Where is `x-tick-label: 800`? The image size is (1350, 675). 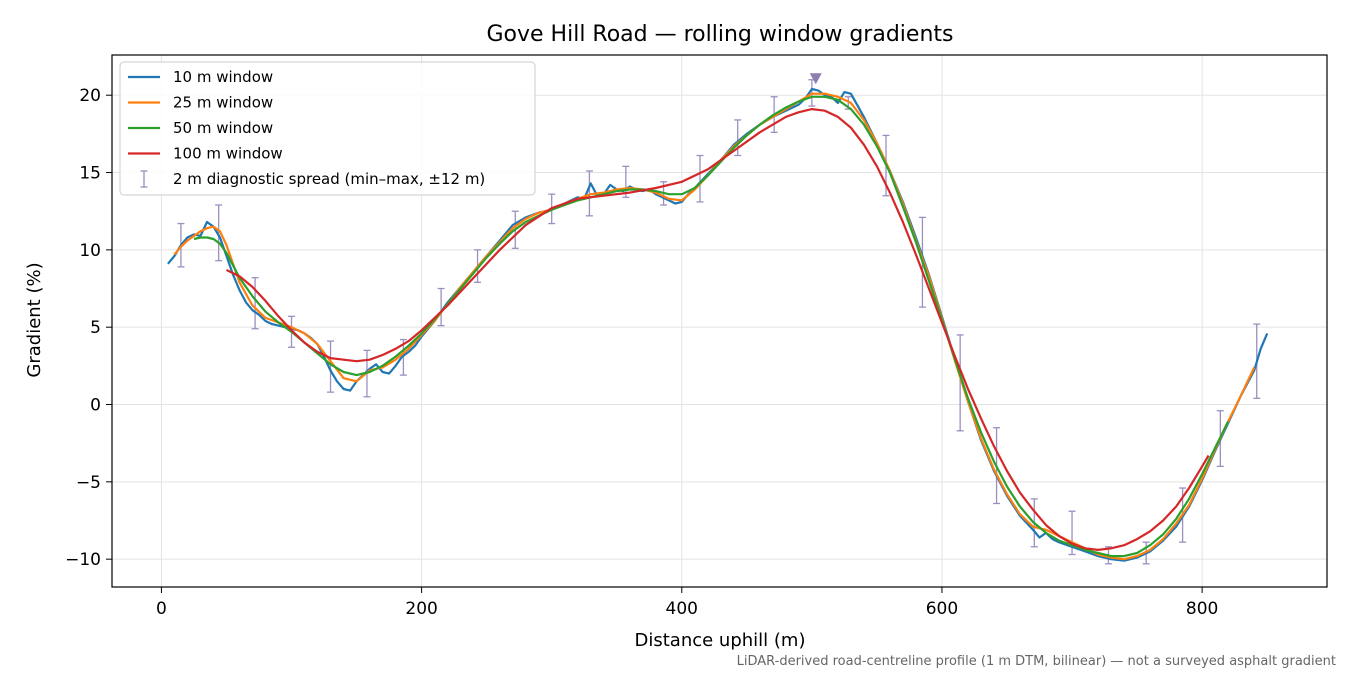
x-tick-label: 800 is located at coordinates (1202, 609).